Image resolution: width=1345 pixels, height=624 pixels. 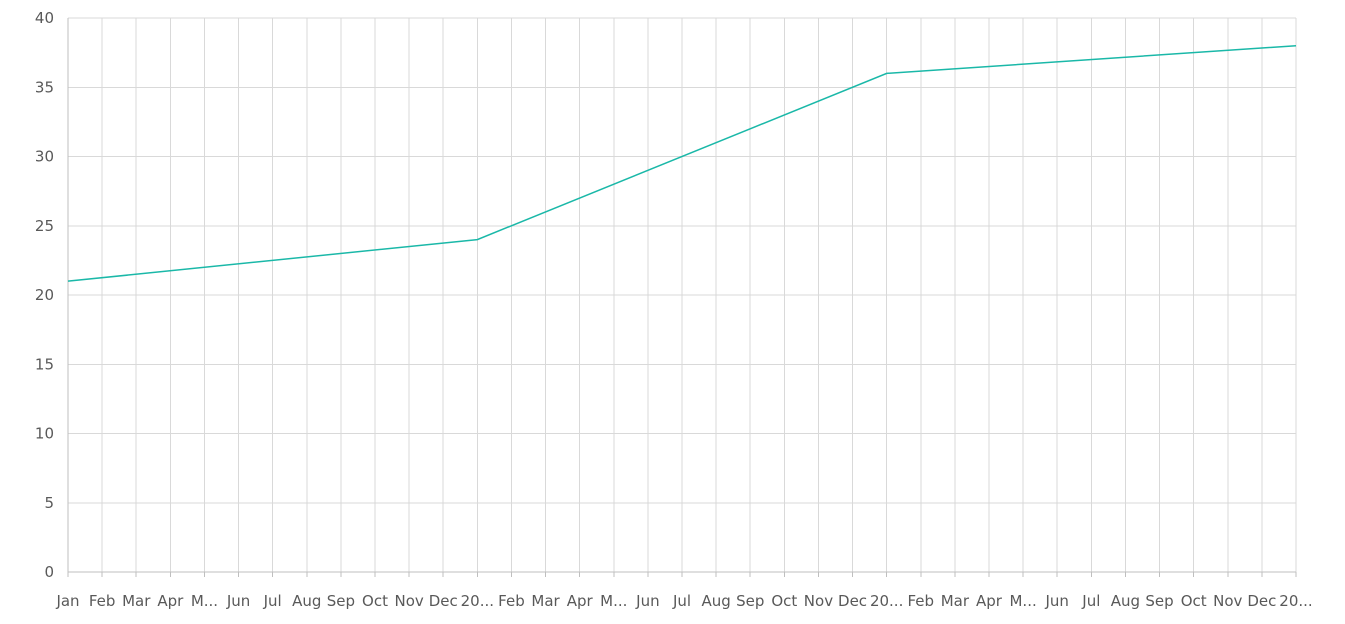 What do you see at coordinates (44, 157) in the screenshot?
I see `y-tick-label: 30` at bounding box center [44, 157].